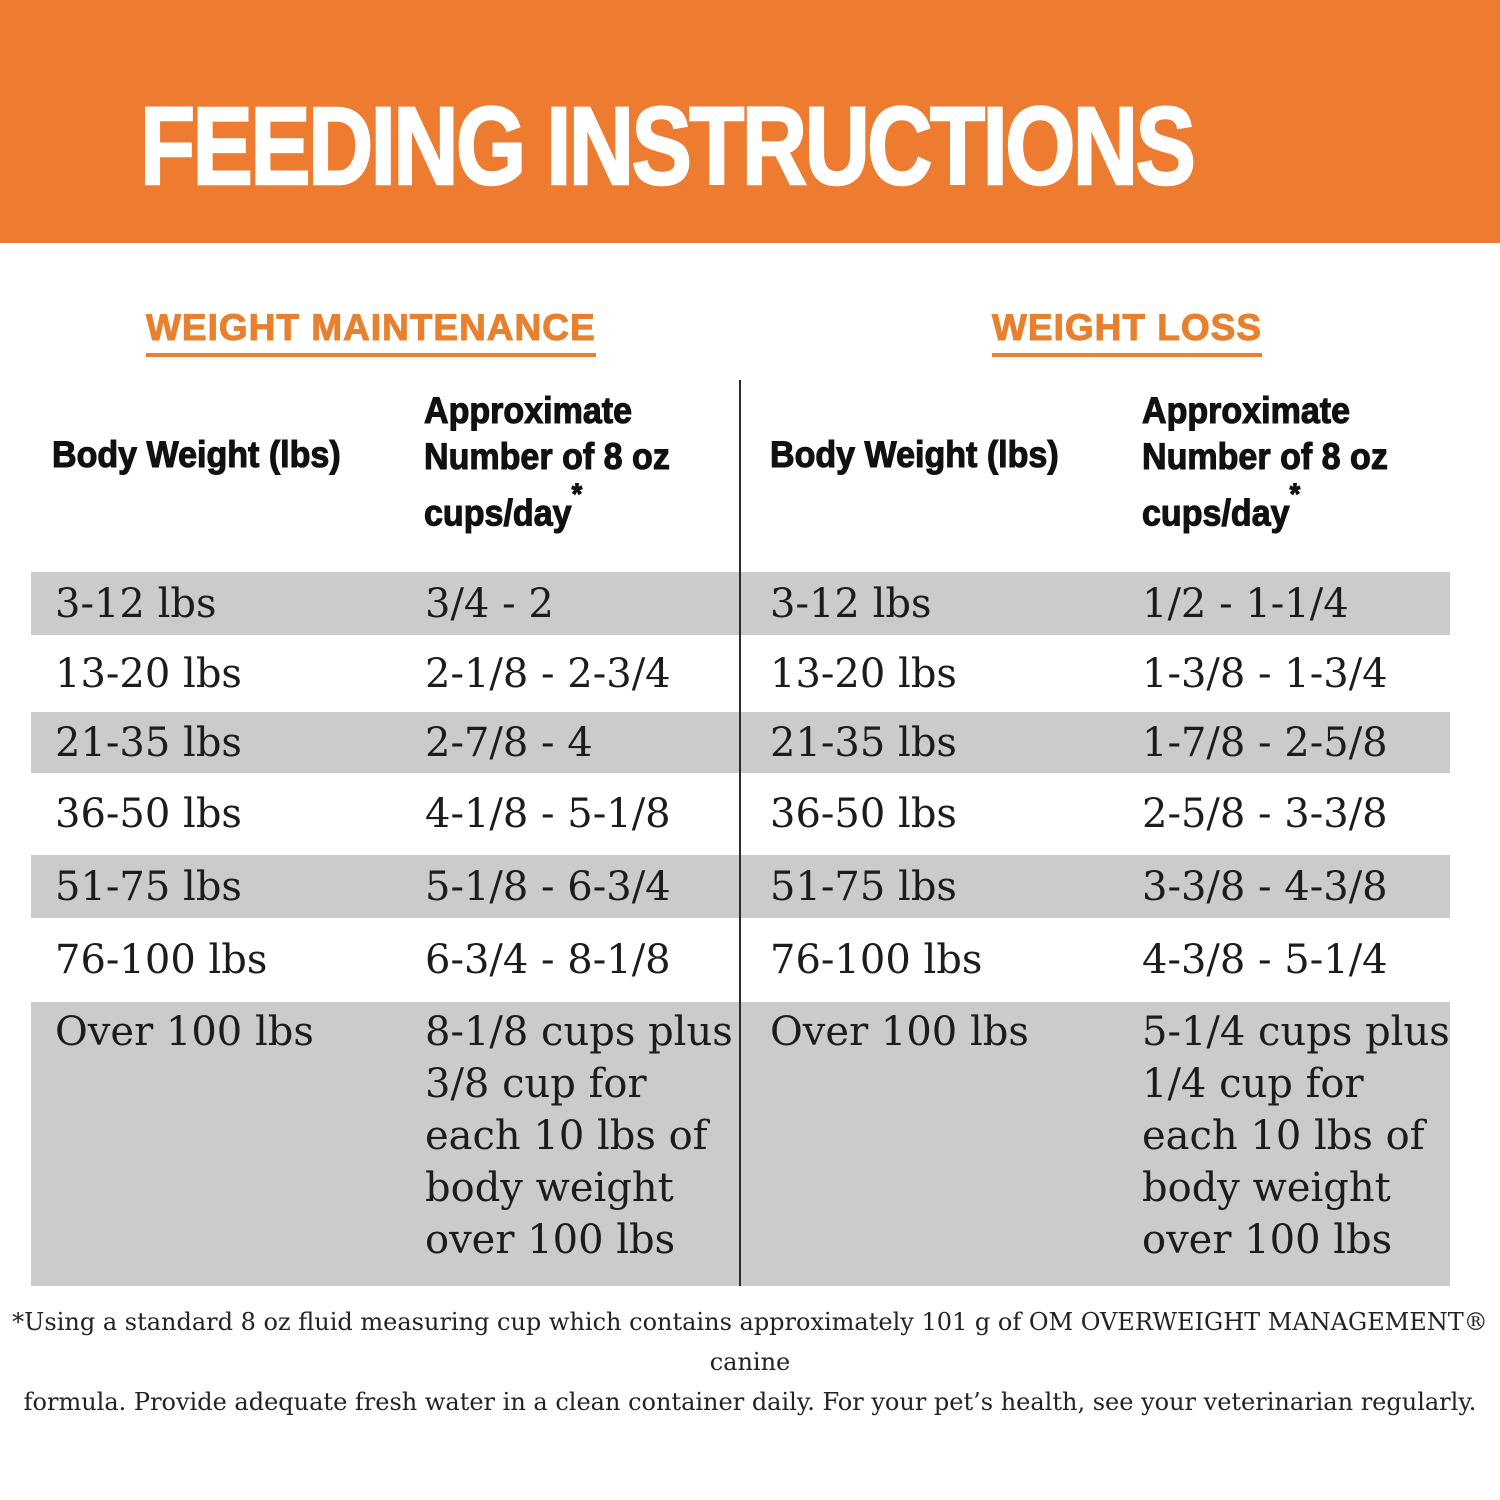  I want to click on maintenance-cups-cell: 3/4 - 2, so click(489, 603).